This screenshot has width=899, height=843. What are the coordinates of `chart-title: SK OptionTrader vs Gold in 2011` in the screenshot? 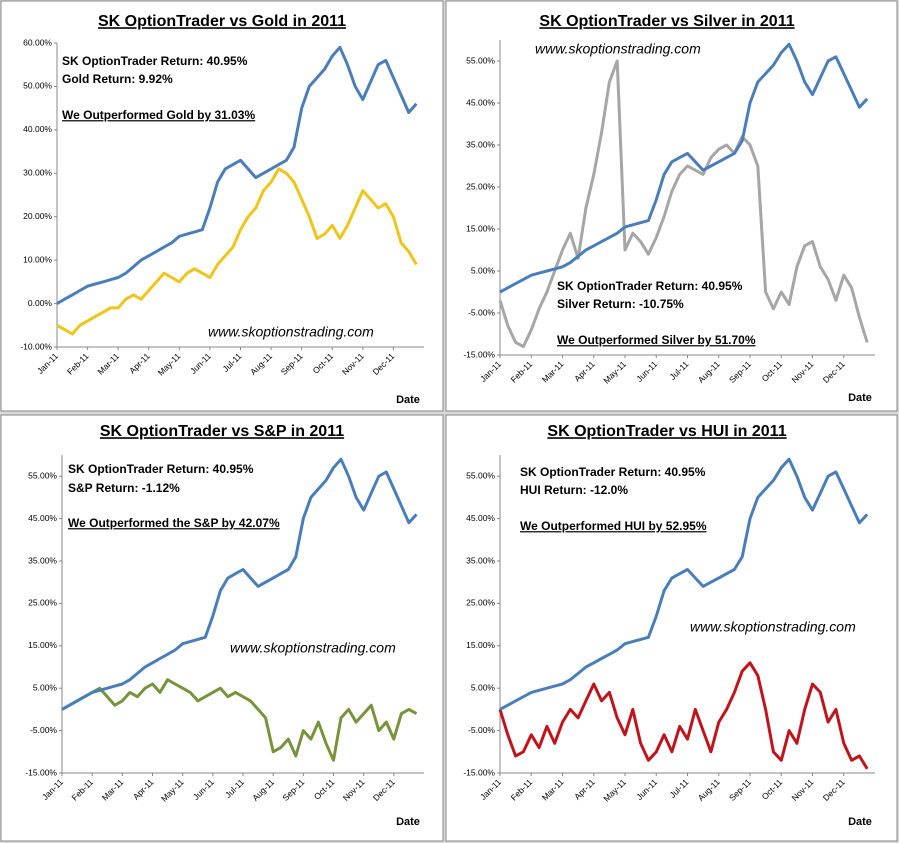 It's located at (222, 21).